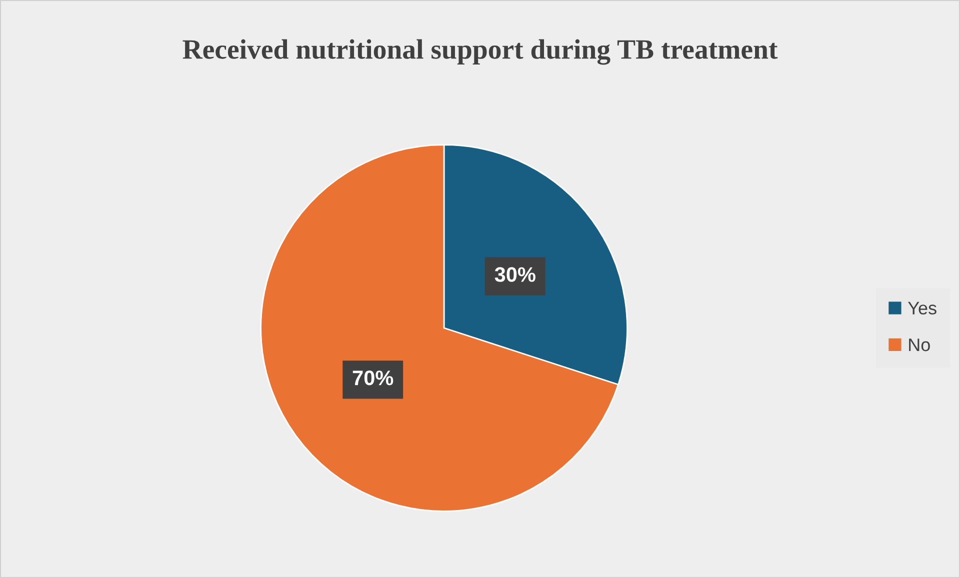  What do you see at coordinates (515, 274) in the screenshot?
I see `data-label: 30%` at bounding box center [515, 274].